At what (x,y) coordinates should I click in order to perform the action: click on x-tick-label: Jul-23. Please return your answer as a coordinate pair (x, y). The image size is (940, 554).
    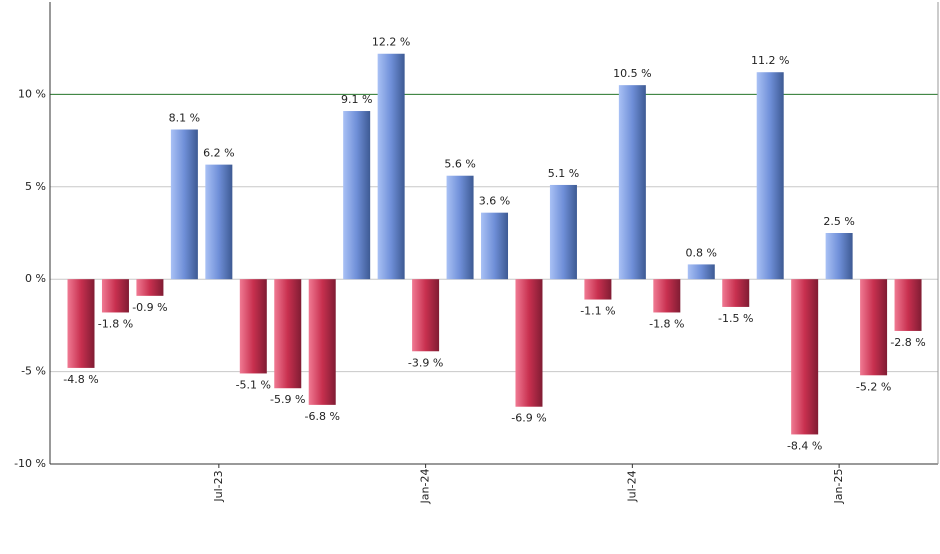
    Looking at the image, I should click on (218, 486).